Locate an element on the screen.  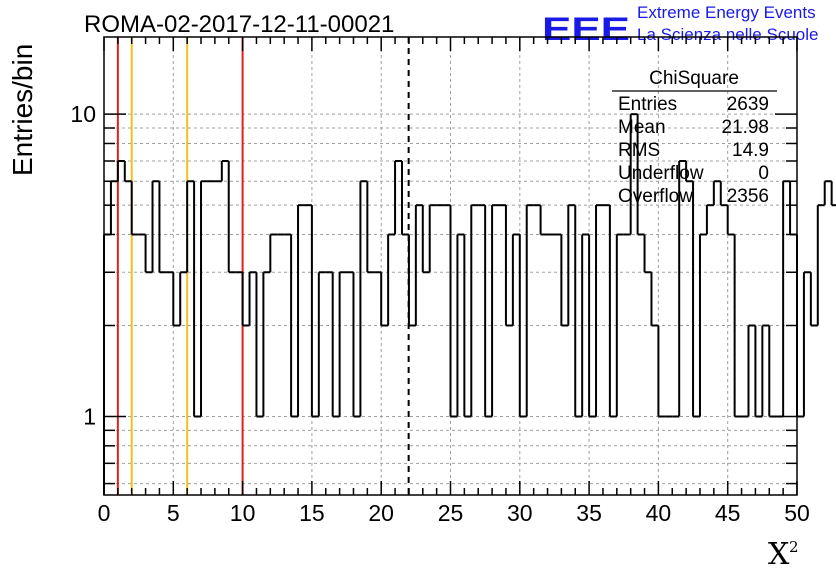
x-tick-label: 40 is located at coordinates (659, 513).